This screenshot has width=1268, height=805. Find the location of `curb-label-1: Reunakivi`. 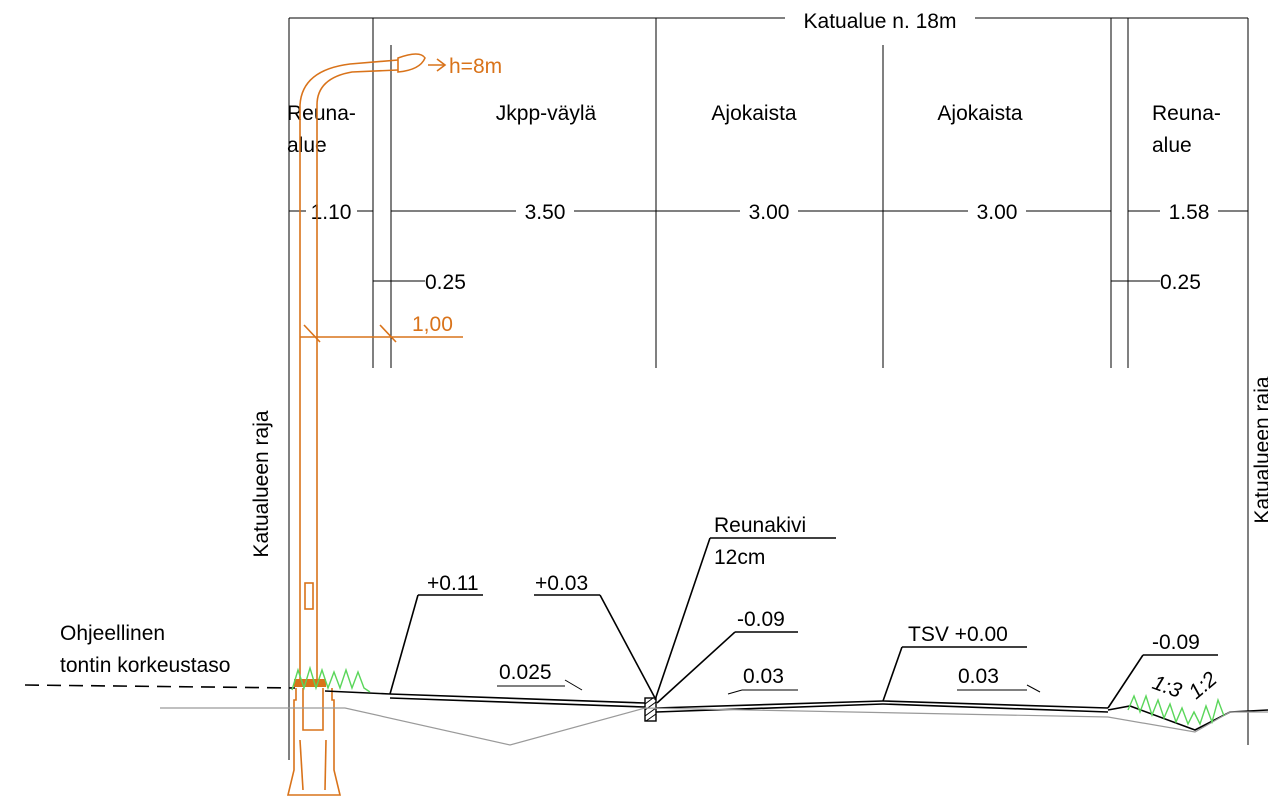

curb-label-1: Reunakivi is located at coordinates (760, 525).